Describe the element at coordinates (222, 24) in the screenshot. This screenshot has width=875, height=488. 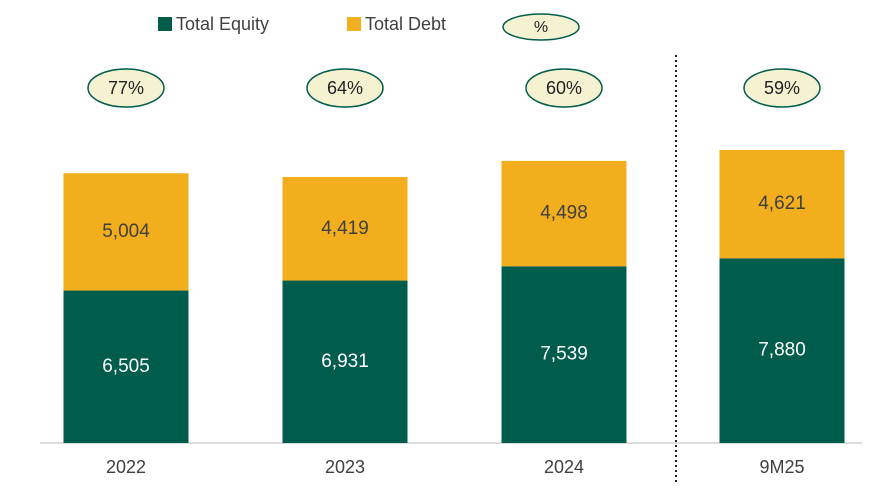
I see `legend-label: Total Equity` at that location.